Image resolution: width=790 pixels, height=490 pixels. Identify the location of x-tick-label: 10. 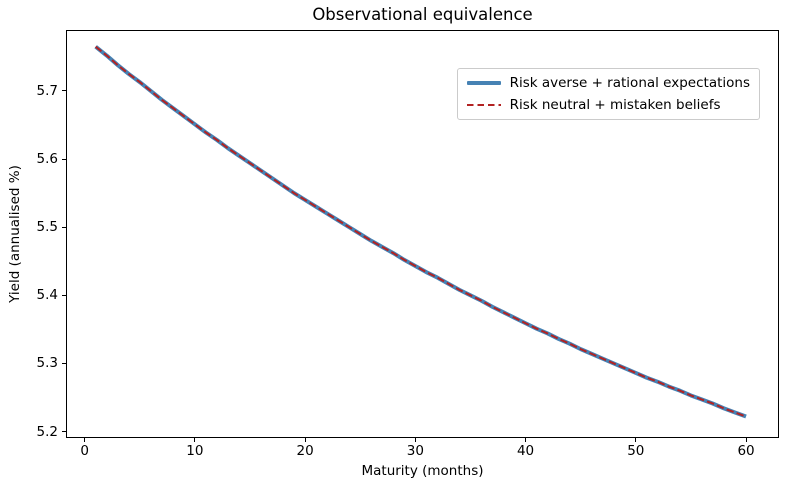
(195, 451).